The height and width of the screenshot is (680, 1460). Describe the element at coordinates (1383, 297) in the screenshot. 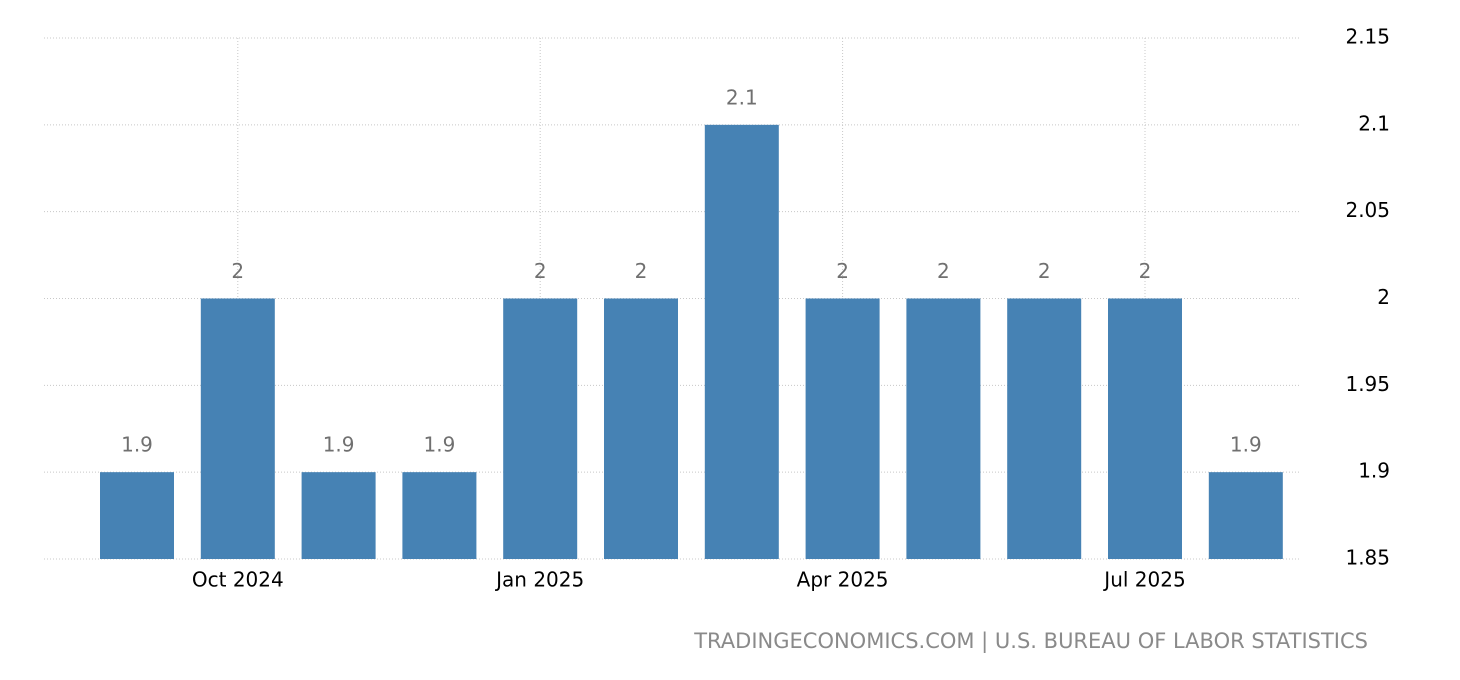

I see `y-tick-label: 2` at that location.